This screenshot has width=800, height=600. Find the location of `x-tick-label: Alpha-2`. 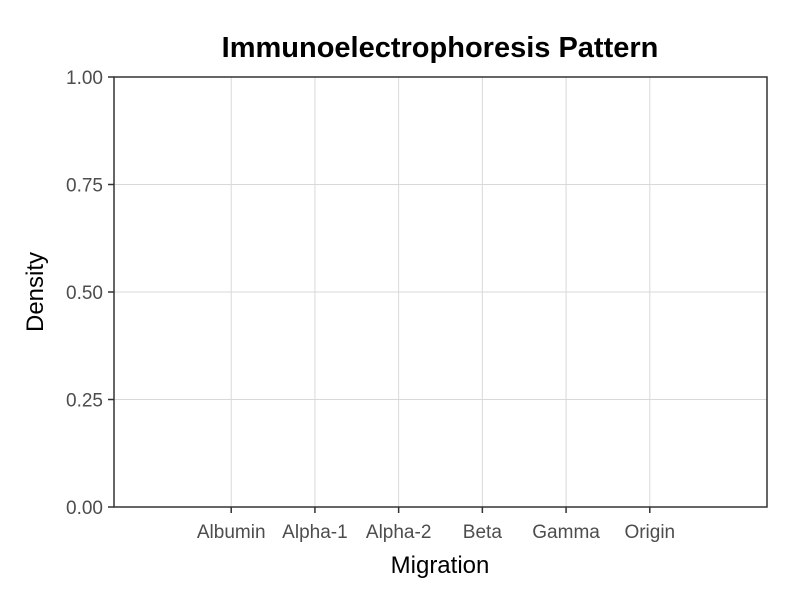

x-tick-label: Alpha-2 is located at coordinates (399, 532).